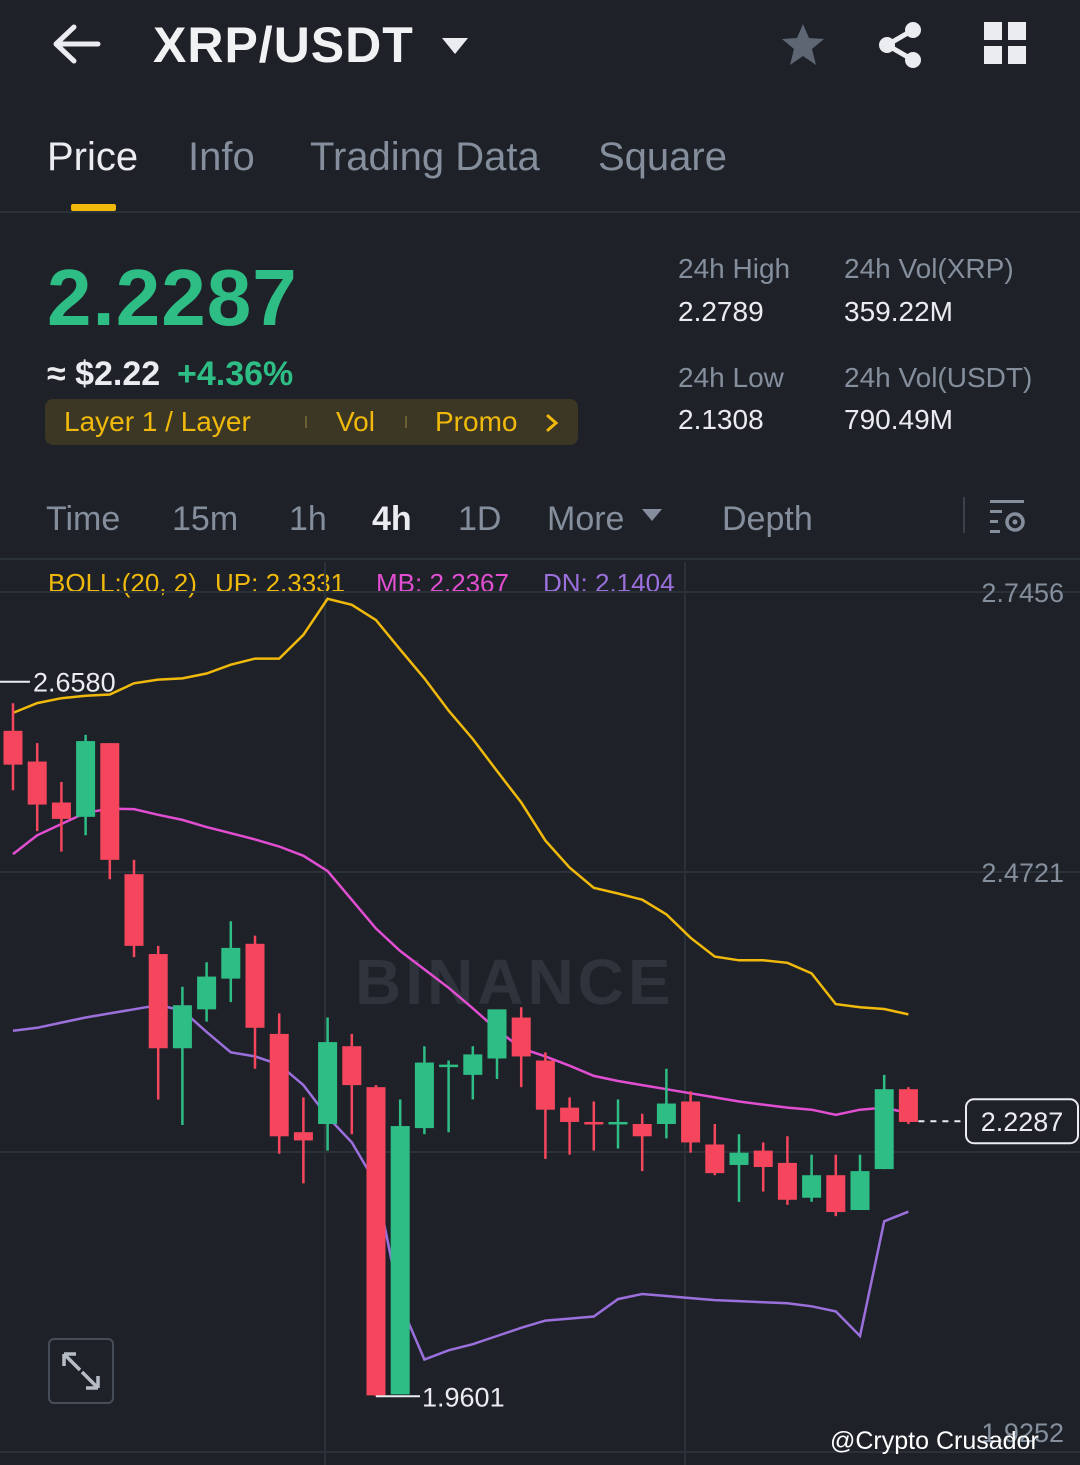  I want to click on vol-quote-label: 24h Vol(USDT), so click(938, 377).